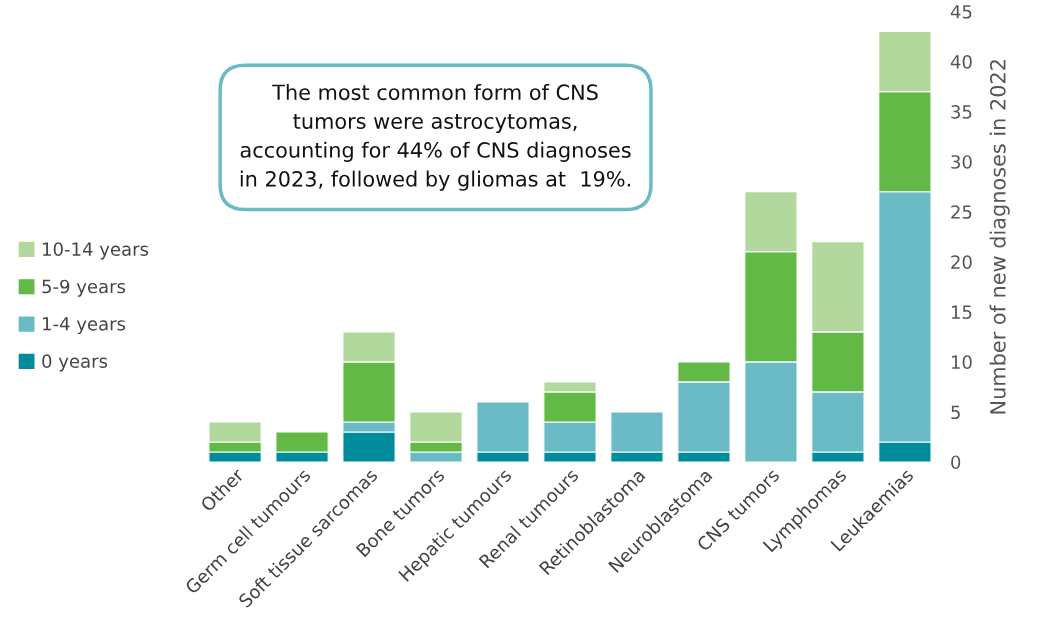 This screenshot has height=639, width=1042. What do you see at coordinates (84, 288) in the screenshot?
I see `legend-label: 5-9 years` at bounding box center [84, 288].